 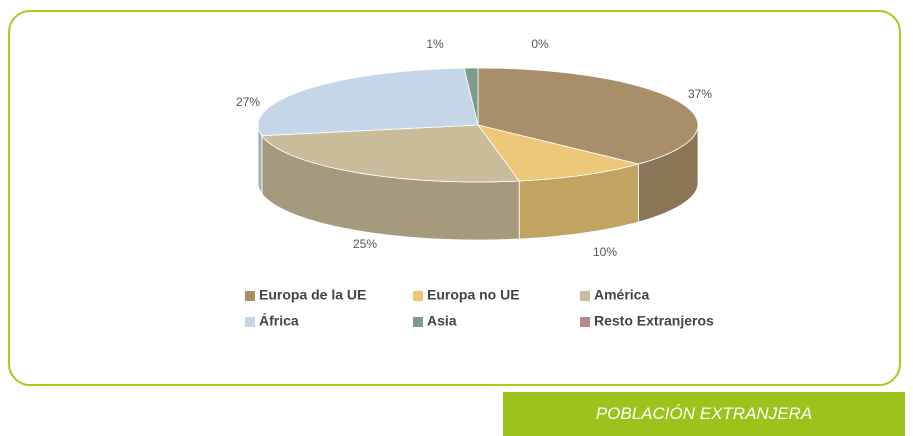 What do you see at coordinates (473, 295) in the screenshot?
I see `legend-label: Europa no UE` at bounding box center [473, 295].